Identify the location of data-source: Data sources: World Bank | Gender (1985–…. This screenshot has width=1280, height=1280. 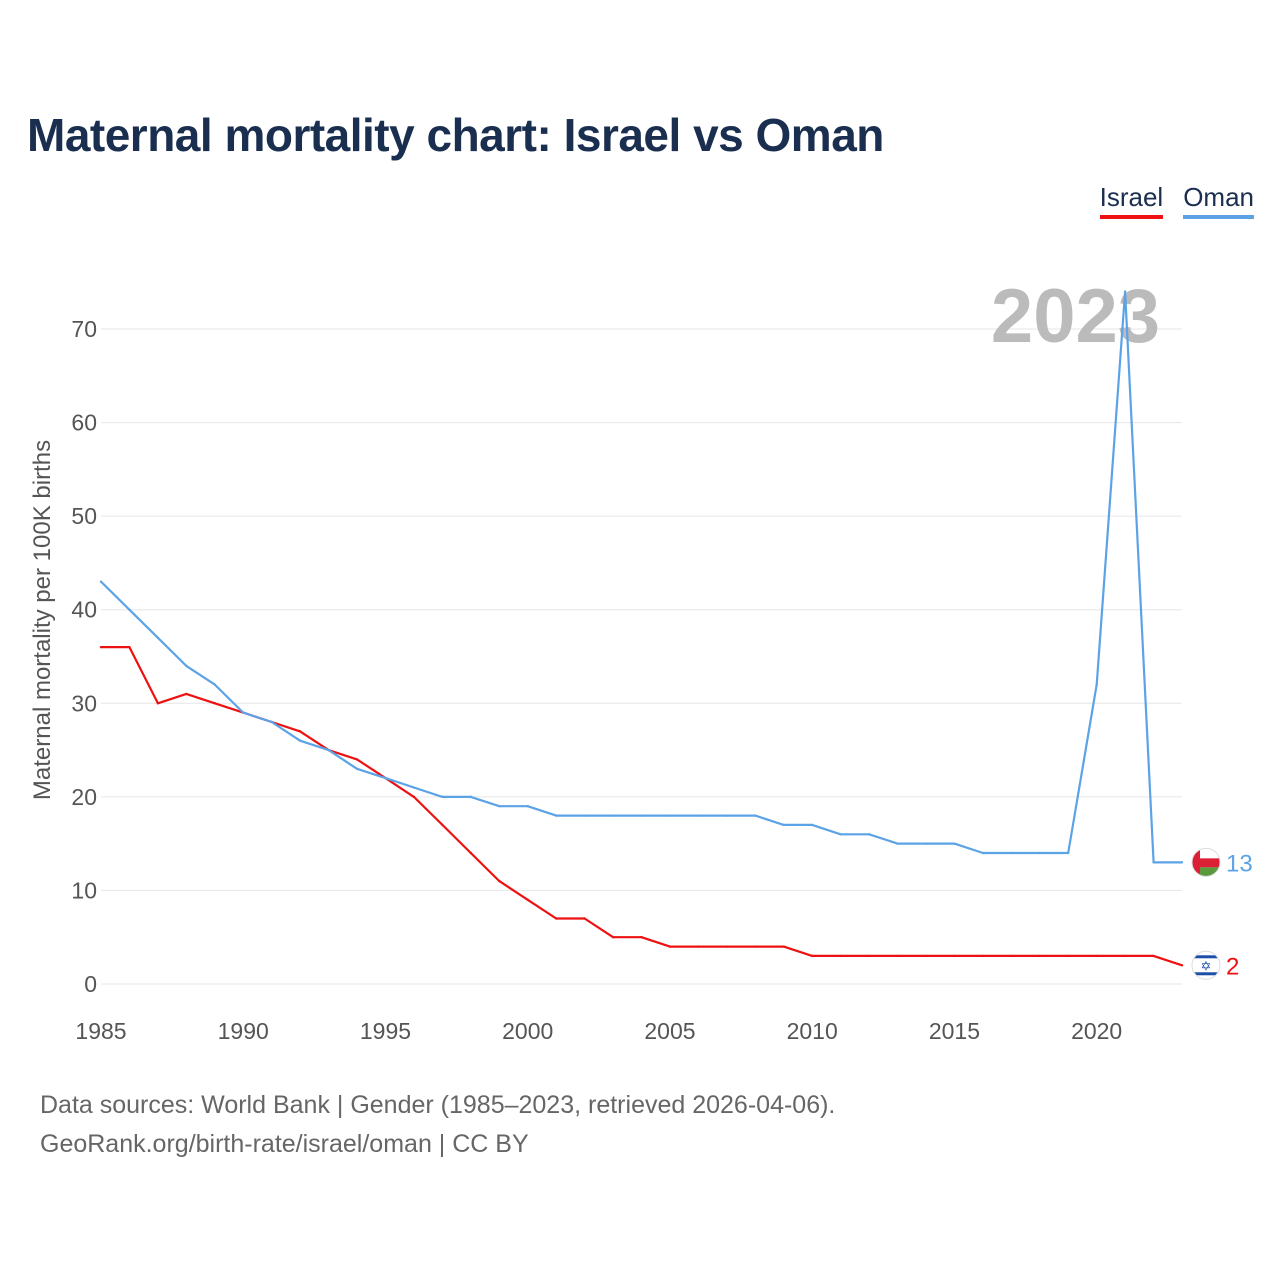
(437, 1125).